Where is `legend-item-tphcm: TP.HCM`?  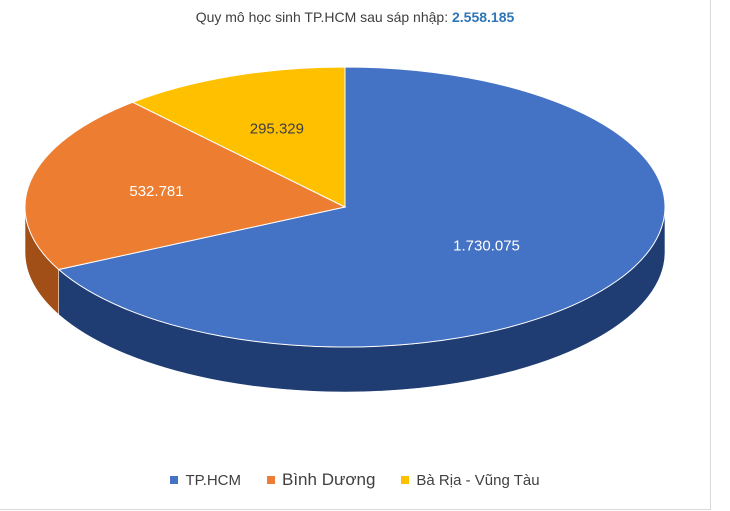 legend-item-tphcm: TP.HCM is located at coordinates (205, 480).